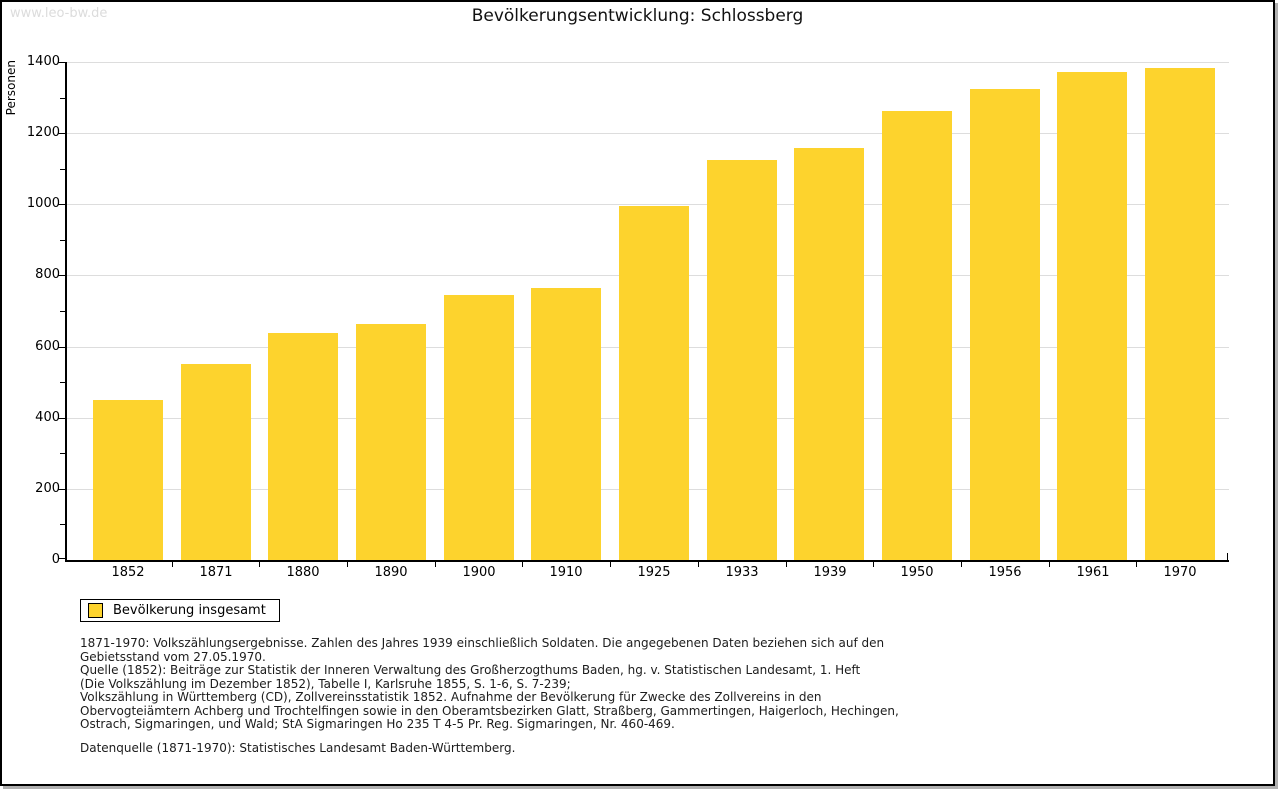 This screenshot has width=1280, height=791. Describe the element at coordinates (917, 572) in the screenshot. I see `x-tick-label: 1950` at that location.